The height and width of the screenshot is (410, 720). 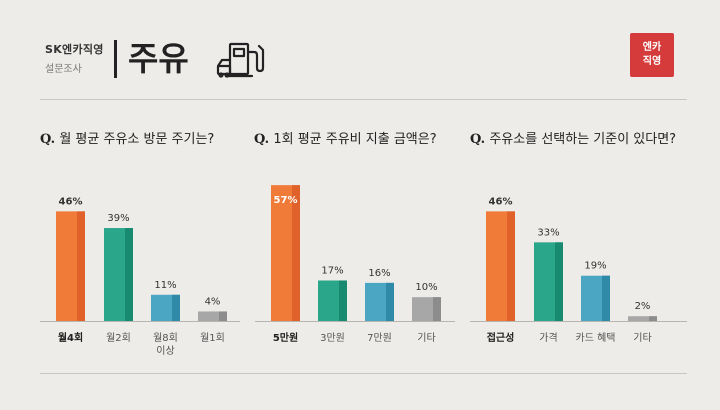 I want to click on question-2-prefix: Q., so click(x=262, y=139).